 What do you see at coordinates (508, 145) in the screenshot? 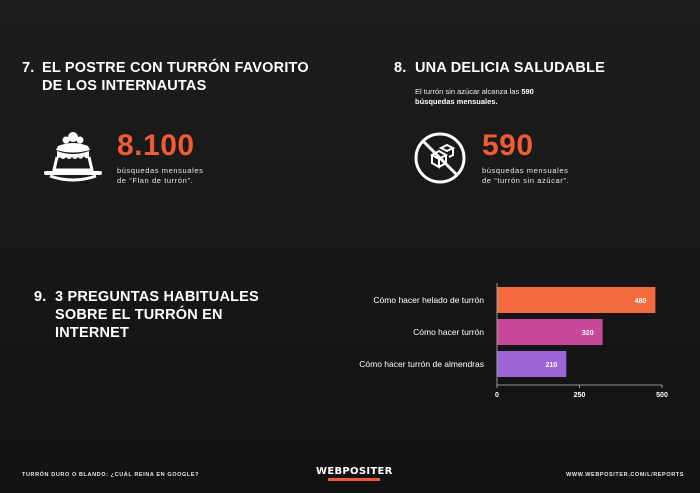
I see `section8-stat: 590` at bounding box center [508, 145].